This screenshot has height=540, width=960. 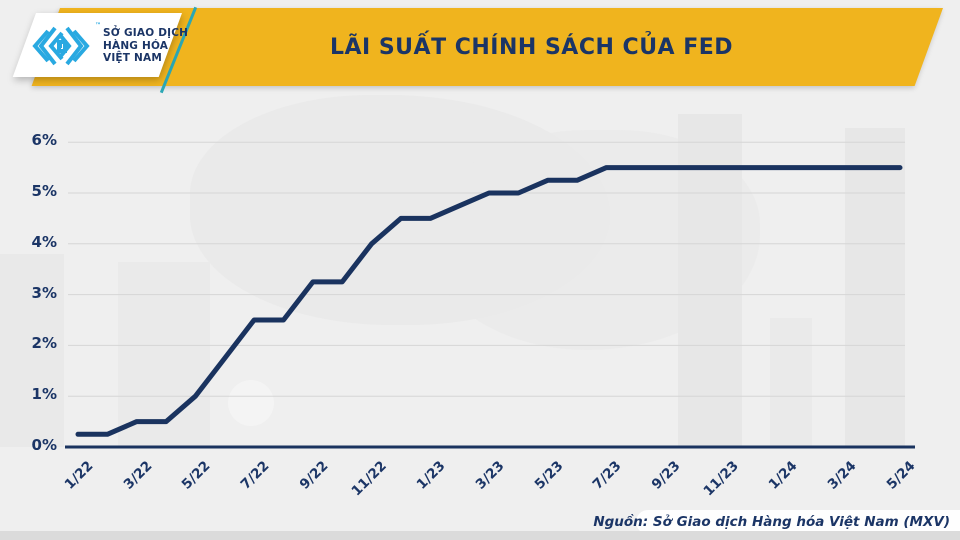 What do you see at coordinates (98, 25) in the screenshot?
I see `trademark-symbol: ™` at bounding box center [98, 25].